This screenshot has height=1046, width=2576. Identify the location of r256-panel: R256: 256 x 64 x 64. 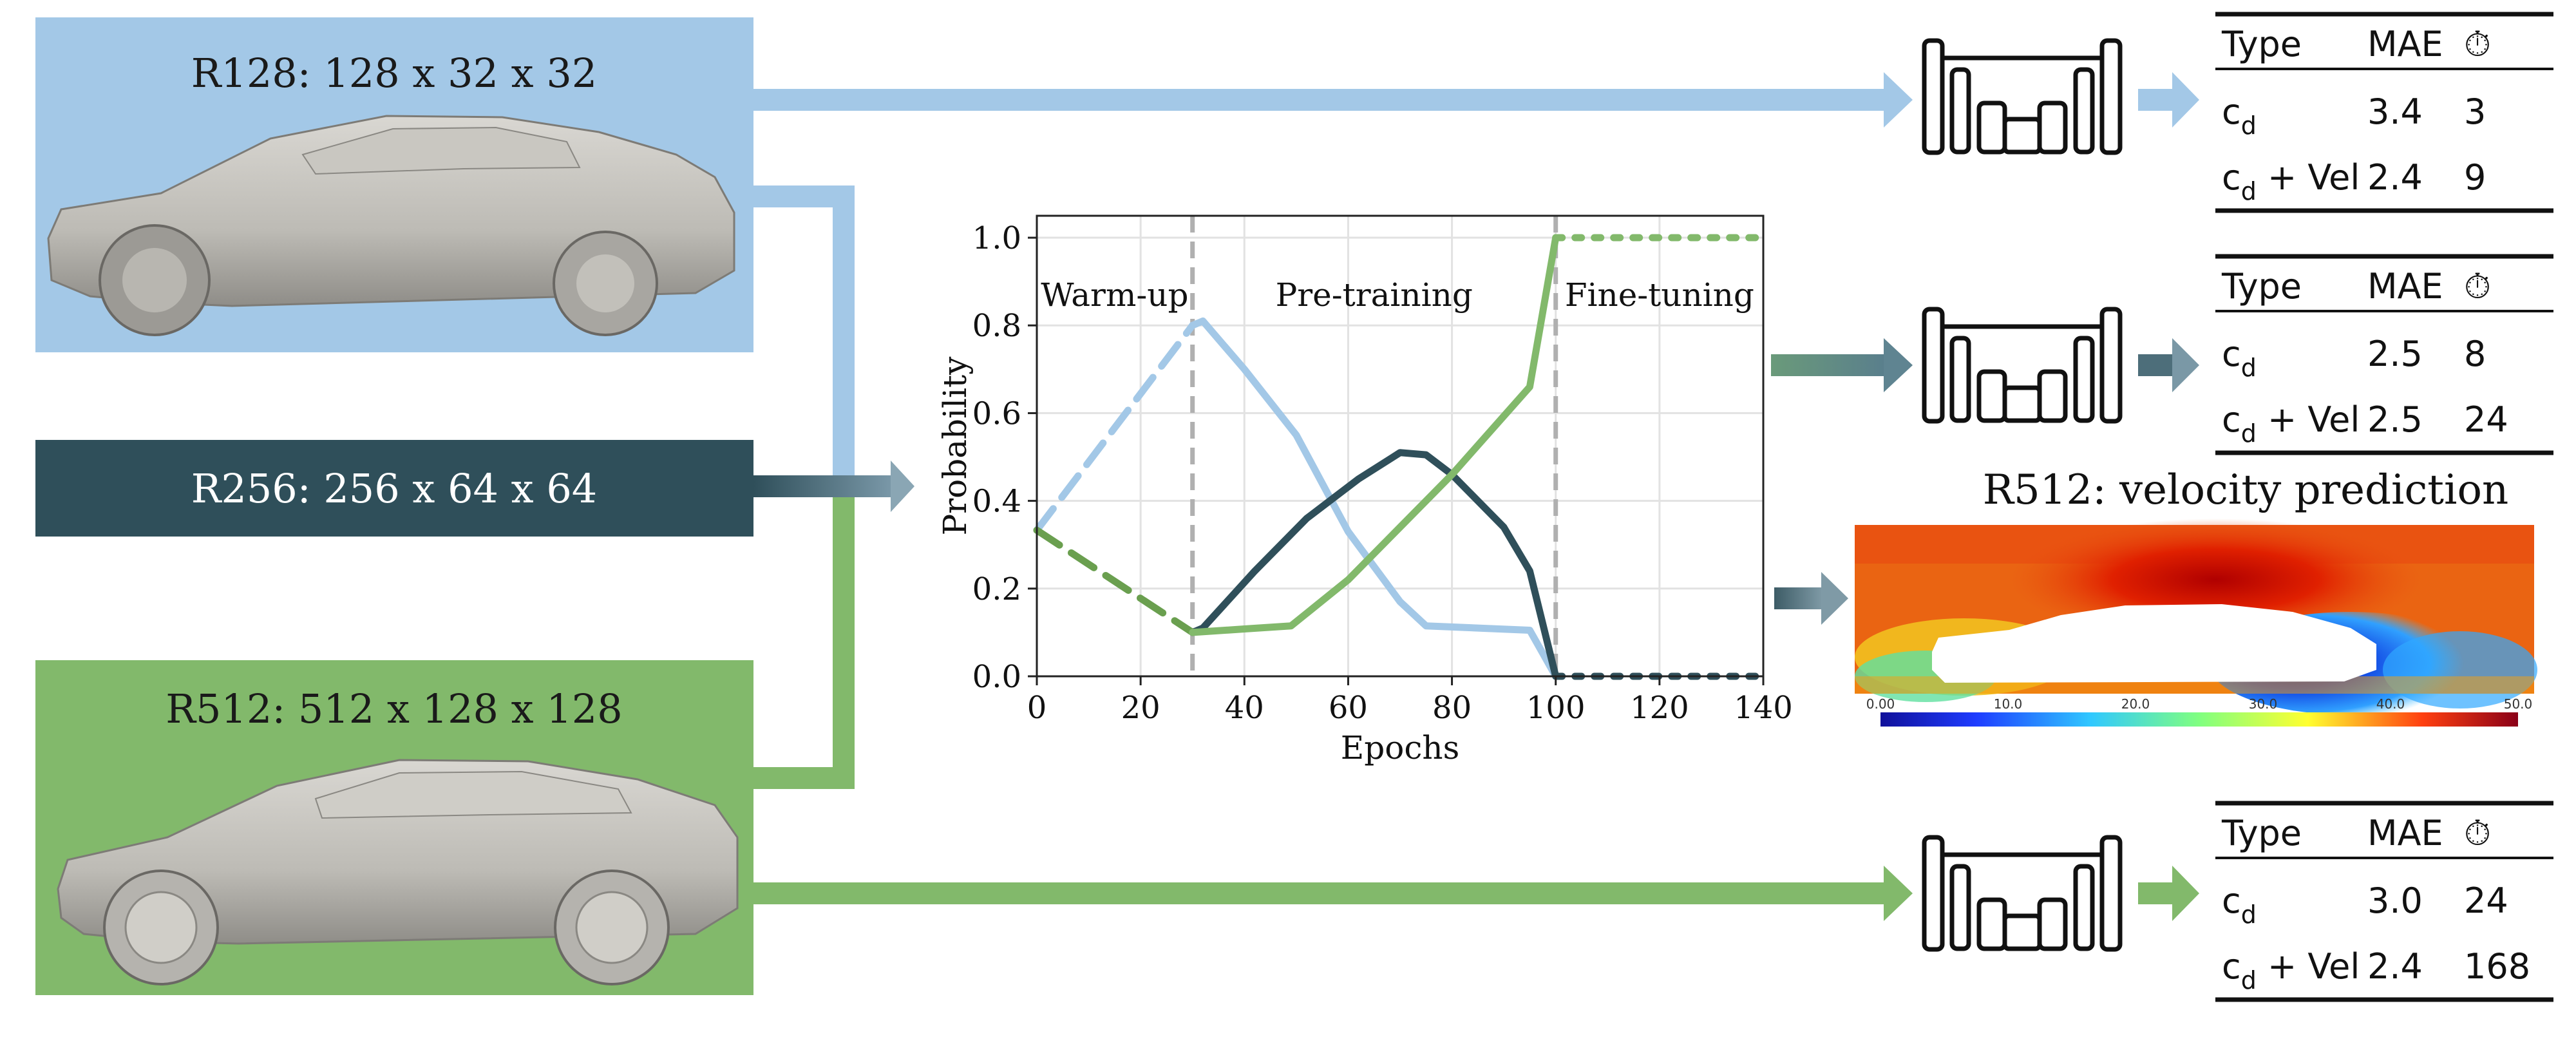
(394, 488).